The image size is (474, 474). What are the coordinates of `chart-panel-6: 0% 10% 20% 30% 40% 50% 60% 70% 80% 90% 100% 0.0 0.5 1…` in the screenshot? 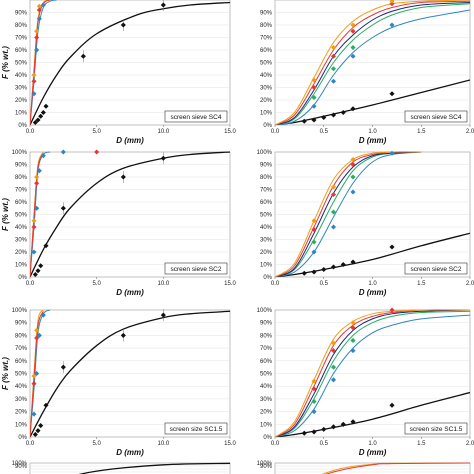 It's located at (365, 382).